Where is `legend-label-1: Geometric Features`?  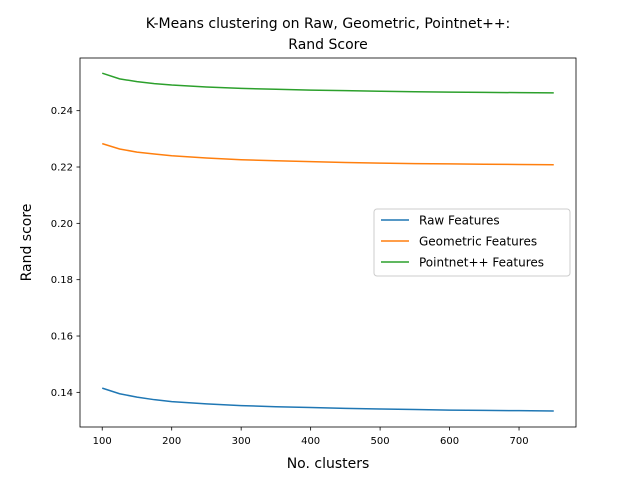
legend-label-1: Geometric Features is located at coordinates (478, 242).